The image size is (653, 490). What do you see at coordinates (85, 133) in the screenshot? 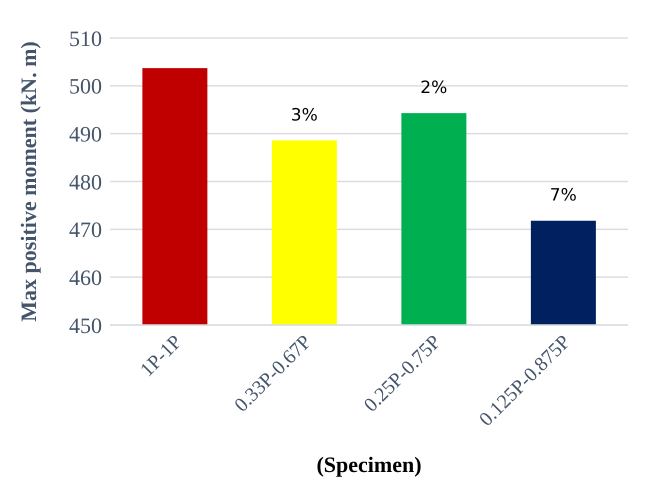
I see `y-tick-label: 490` at bounding box center [85, 133].